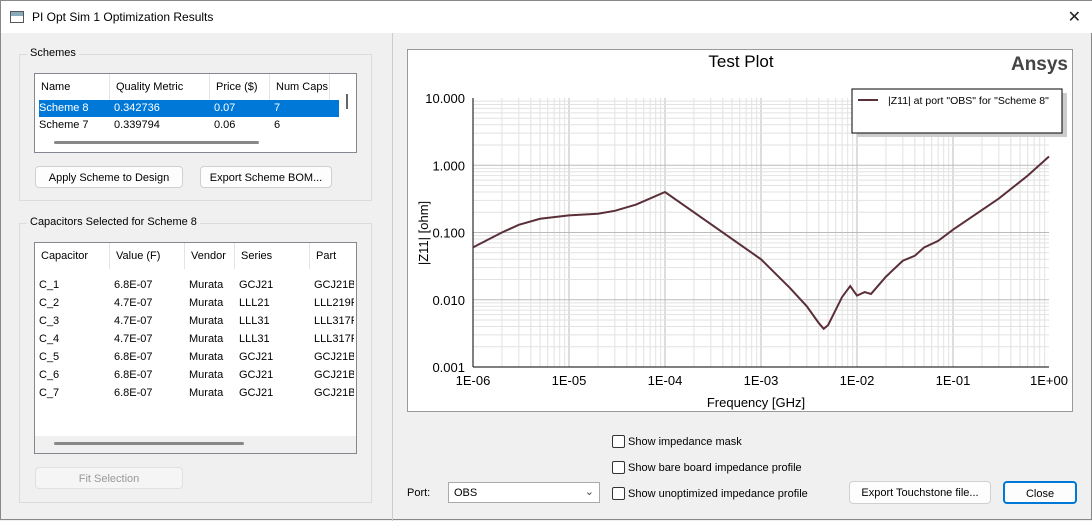 This screenshot has width=1092, height=521. What do you see at coordinates (445, 98) in the screenshot?
I see `y-tick-label: 10.000` at bounding box center [445, 98].